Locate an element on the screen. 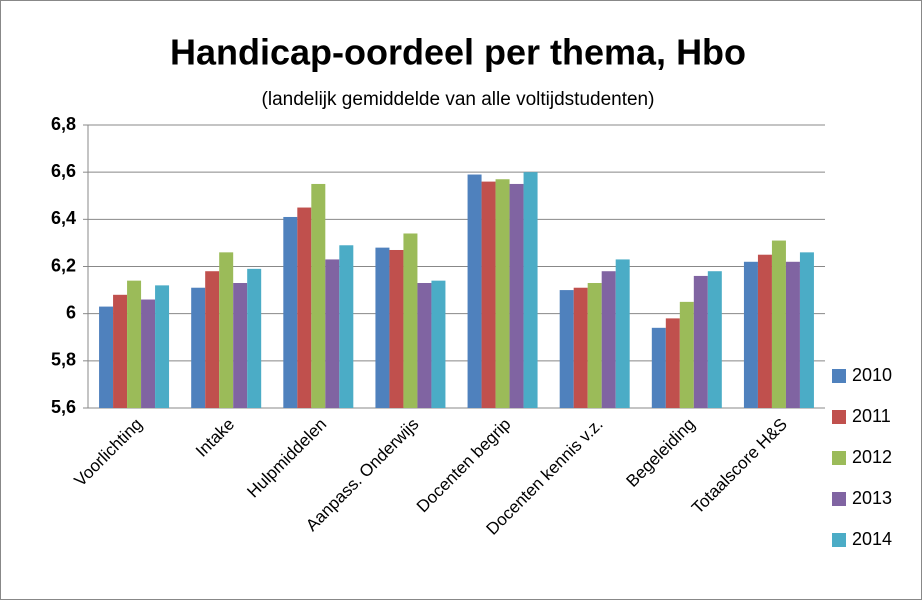  y-tick-label: 5,6 is located at coordinates (63, 407).